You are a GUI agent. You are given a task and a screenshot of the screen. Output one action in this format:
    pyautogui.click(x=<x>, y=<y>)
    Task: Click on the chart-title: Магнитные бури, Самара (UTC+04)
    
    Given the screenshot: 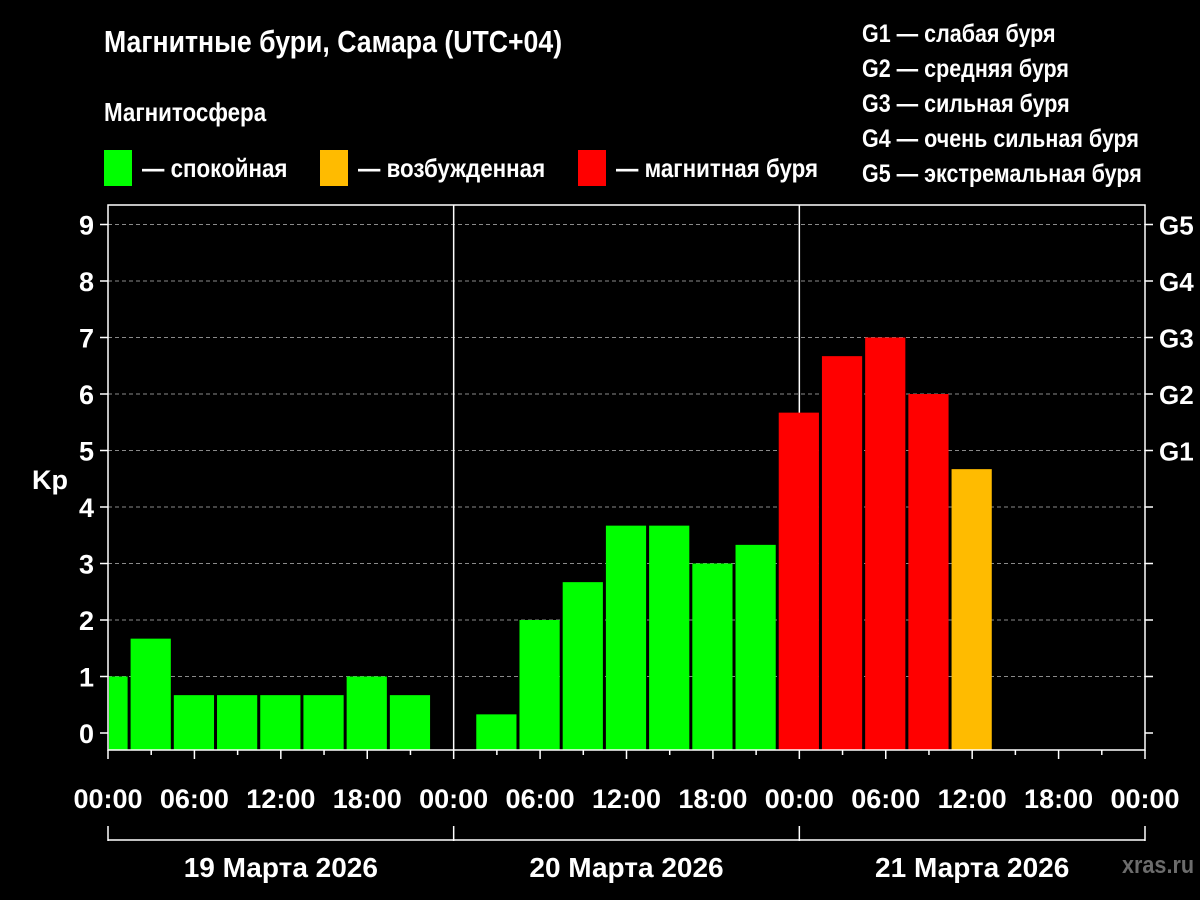 What is the action you would take?
    pyautogui.click(x=333, y=41)
    